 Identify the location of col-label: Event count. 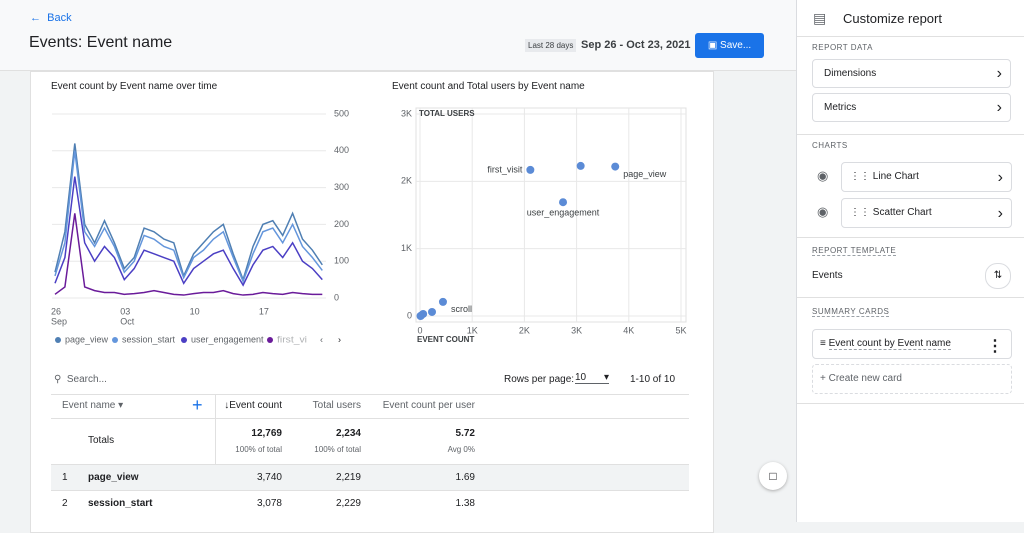
(255, 405).